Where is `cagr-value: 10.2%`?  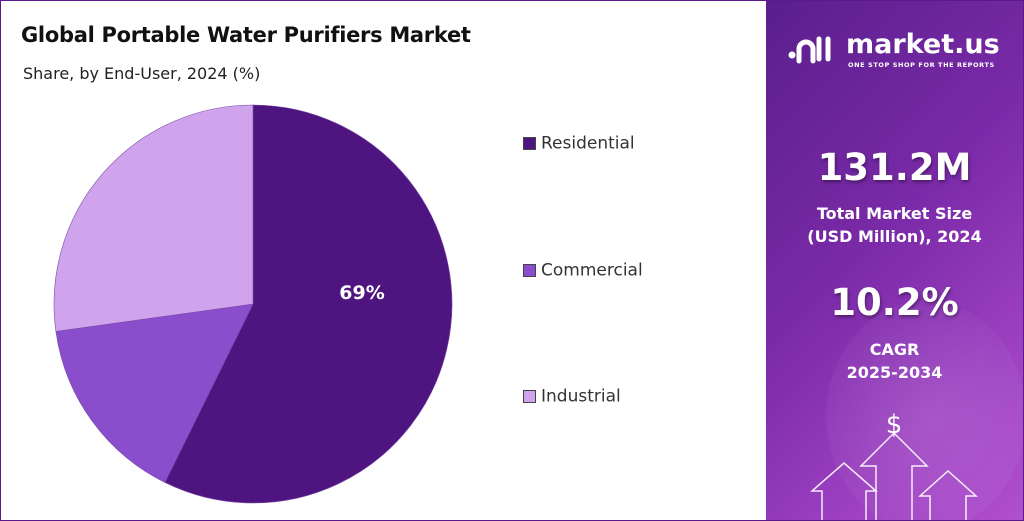 cagr-value: 10.2% is located at coordinates (894, 302).